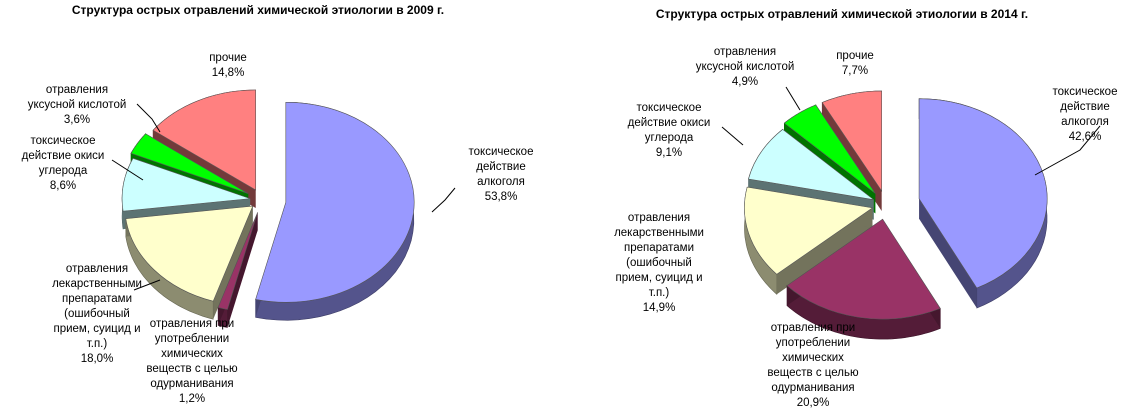  Describe the element at coordinates (745, 67) in the screenshot. I see `slice-label-acetic-acid: отравления уксусной кислотой 4,9%` at that location.